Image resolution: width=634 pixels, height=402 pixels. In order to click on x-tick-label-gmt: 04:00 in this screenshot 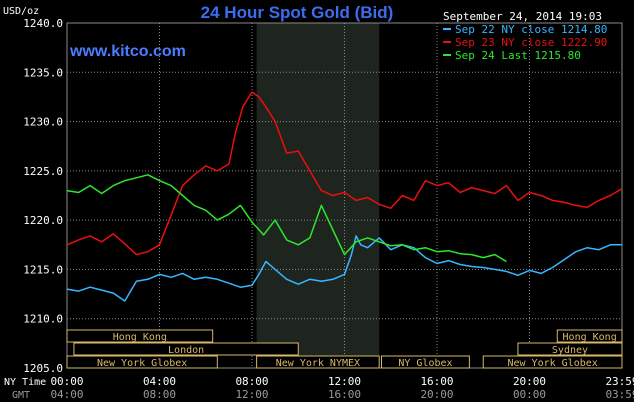, I will do `click(66, 394)`.